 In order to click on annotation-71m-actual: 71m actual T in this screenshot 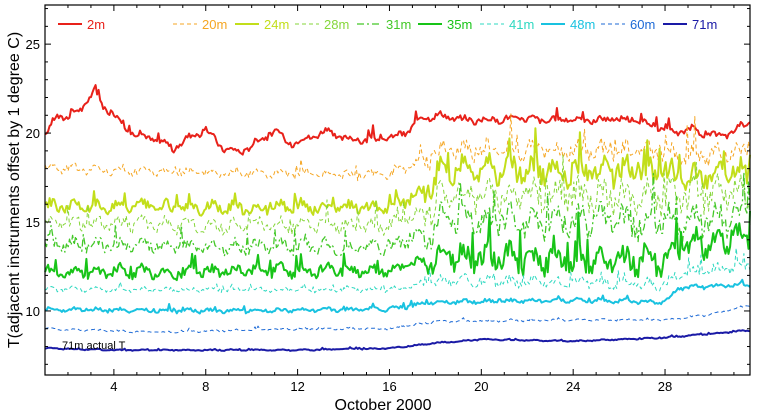, I will do `click(94, 346)`.